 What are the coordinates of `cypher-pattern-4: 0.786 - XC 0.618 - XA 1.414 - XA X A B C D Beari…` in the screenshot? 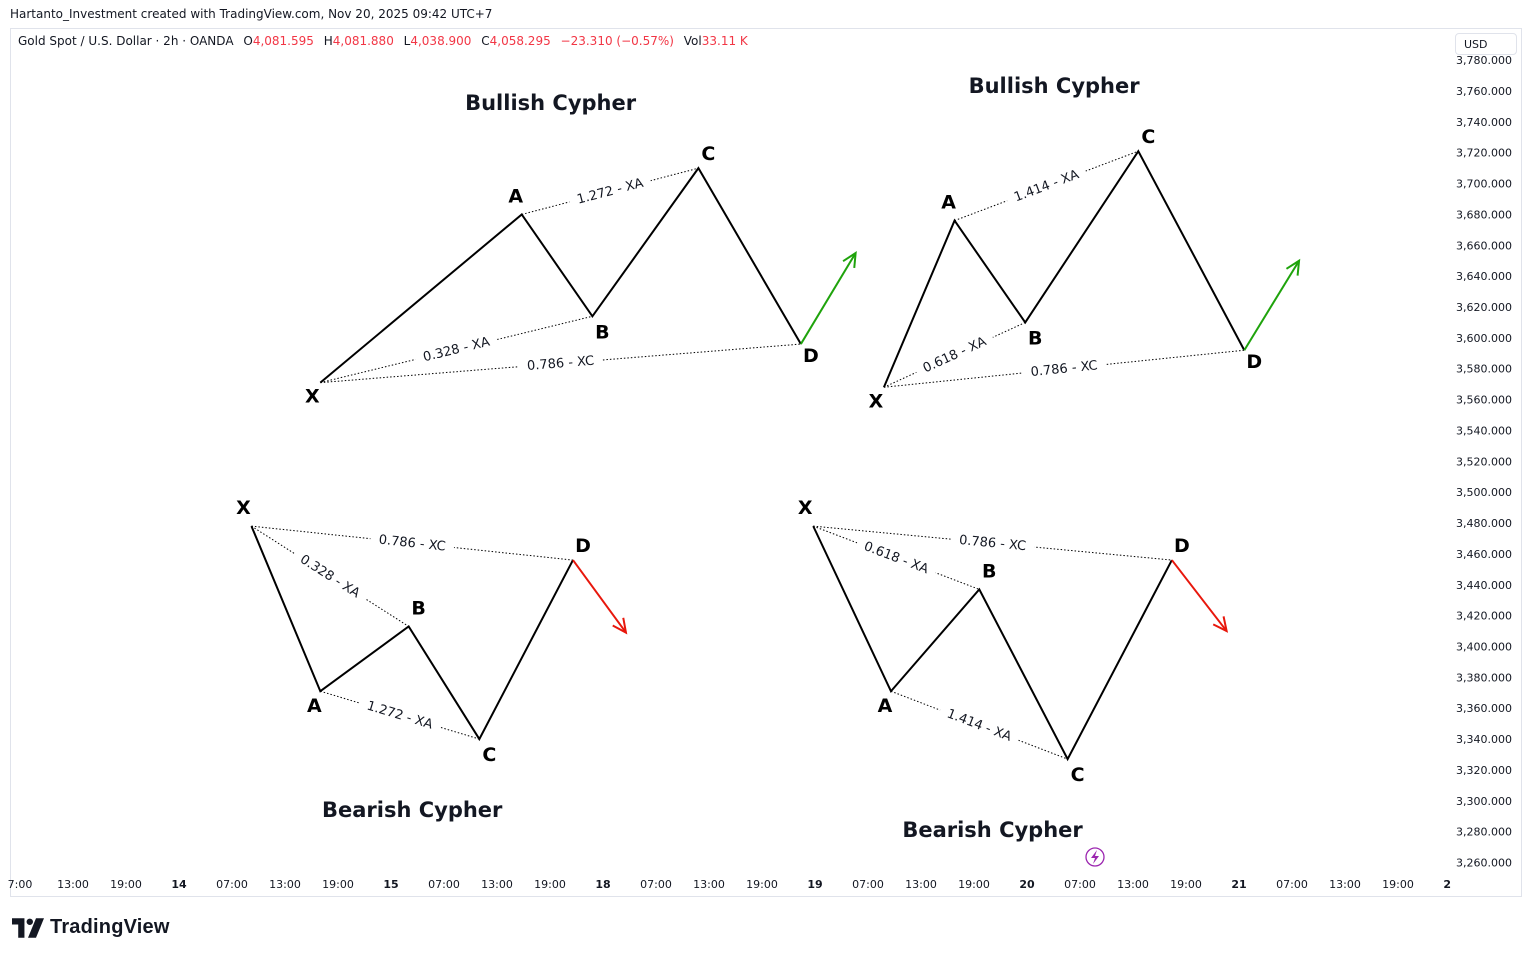 It's located at (1013, 669).